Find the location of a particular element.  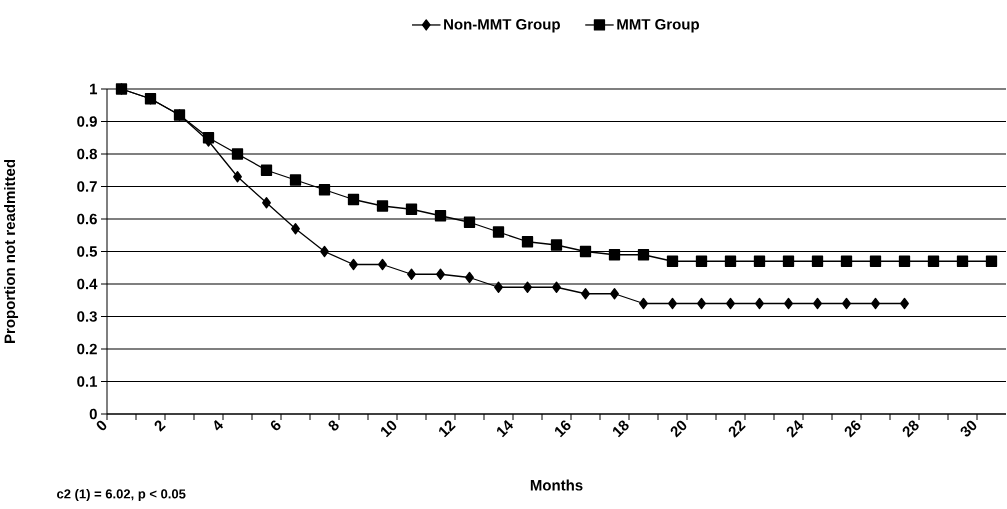

y-tick-label: 0.9 is located at coordinates (87, 121).